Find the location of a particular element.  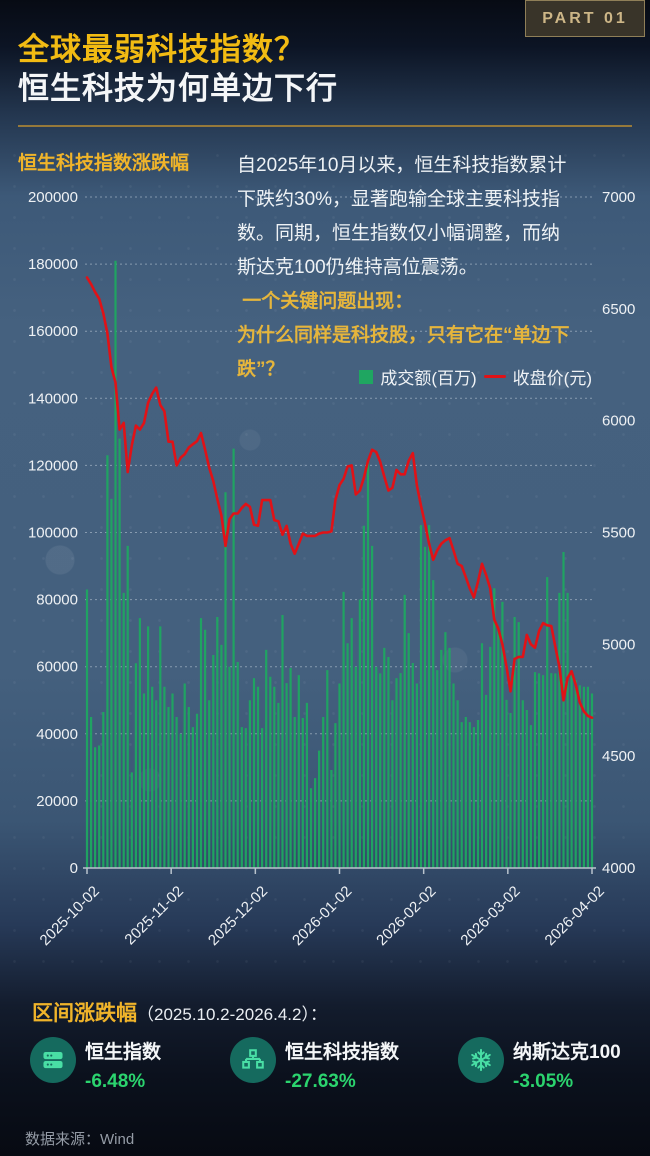

chart-title: 恒生科技指数涨跌幅 is located at coordinates (104, 163).